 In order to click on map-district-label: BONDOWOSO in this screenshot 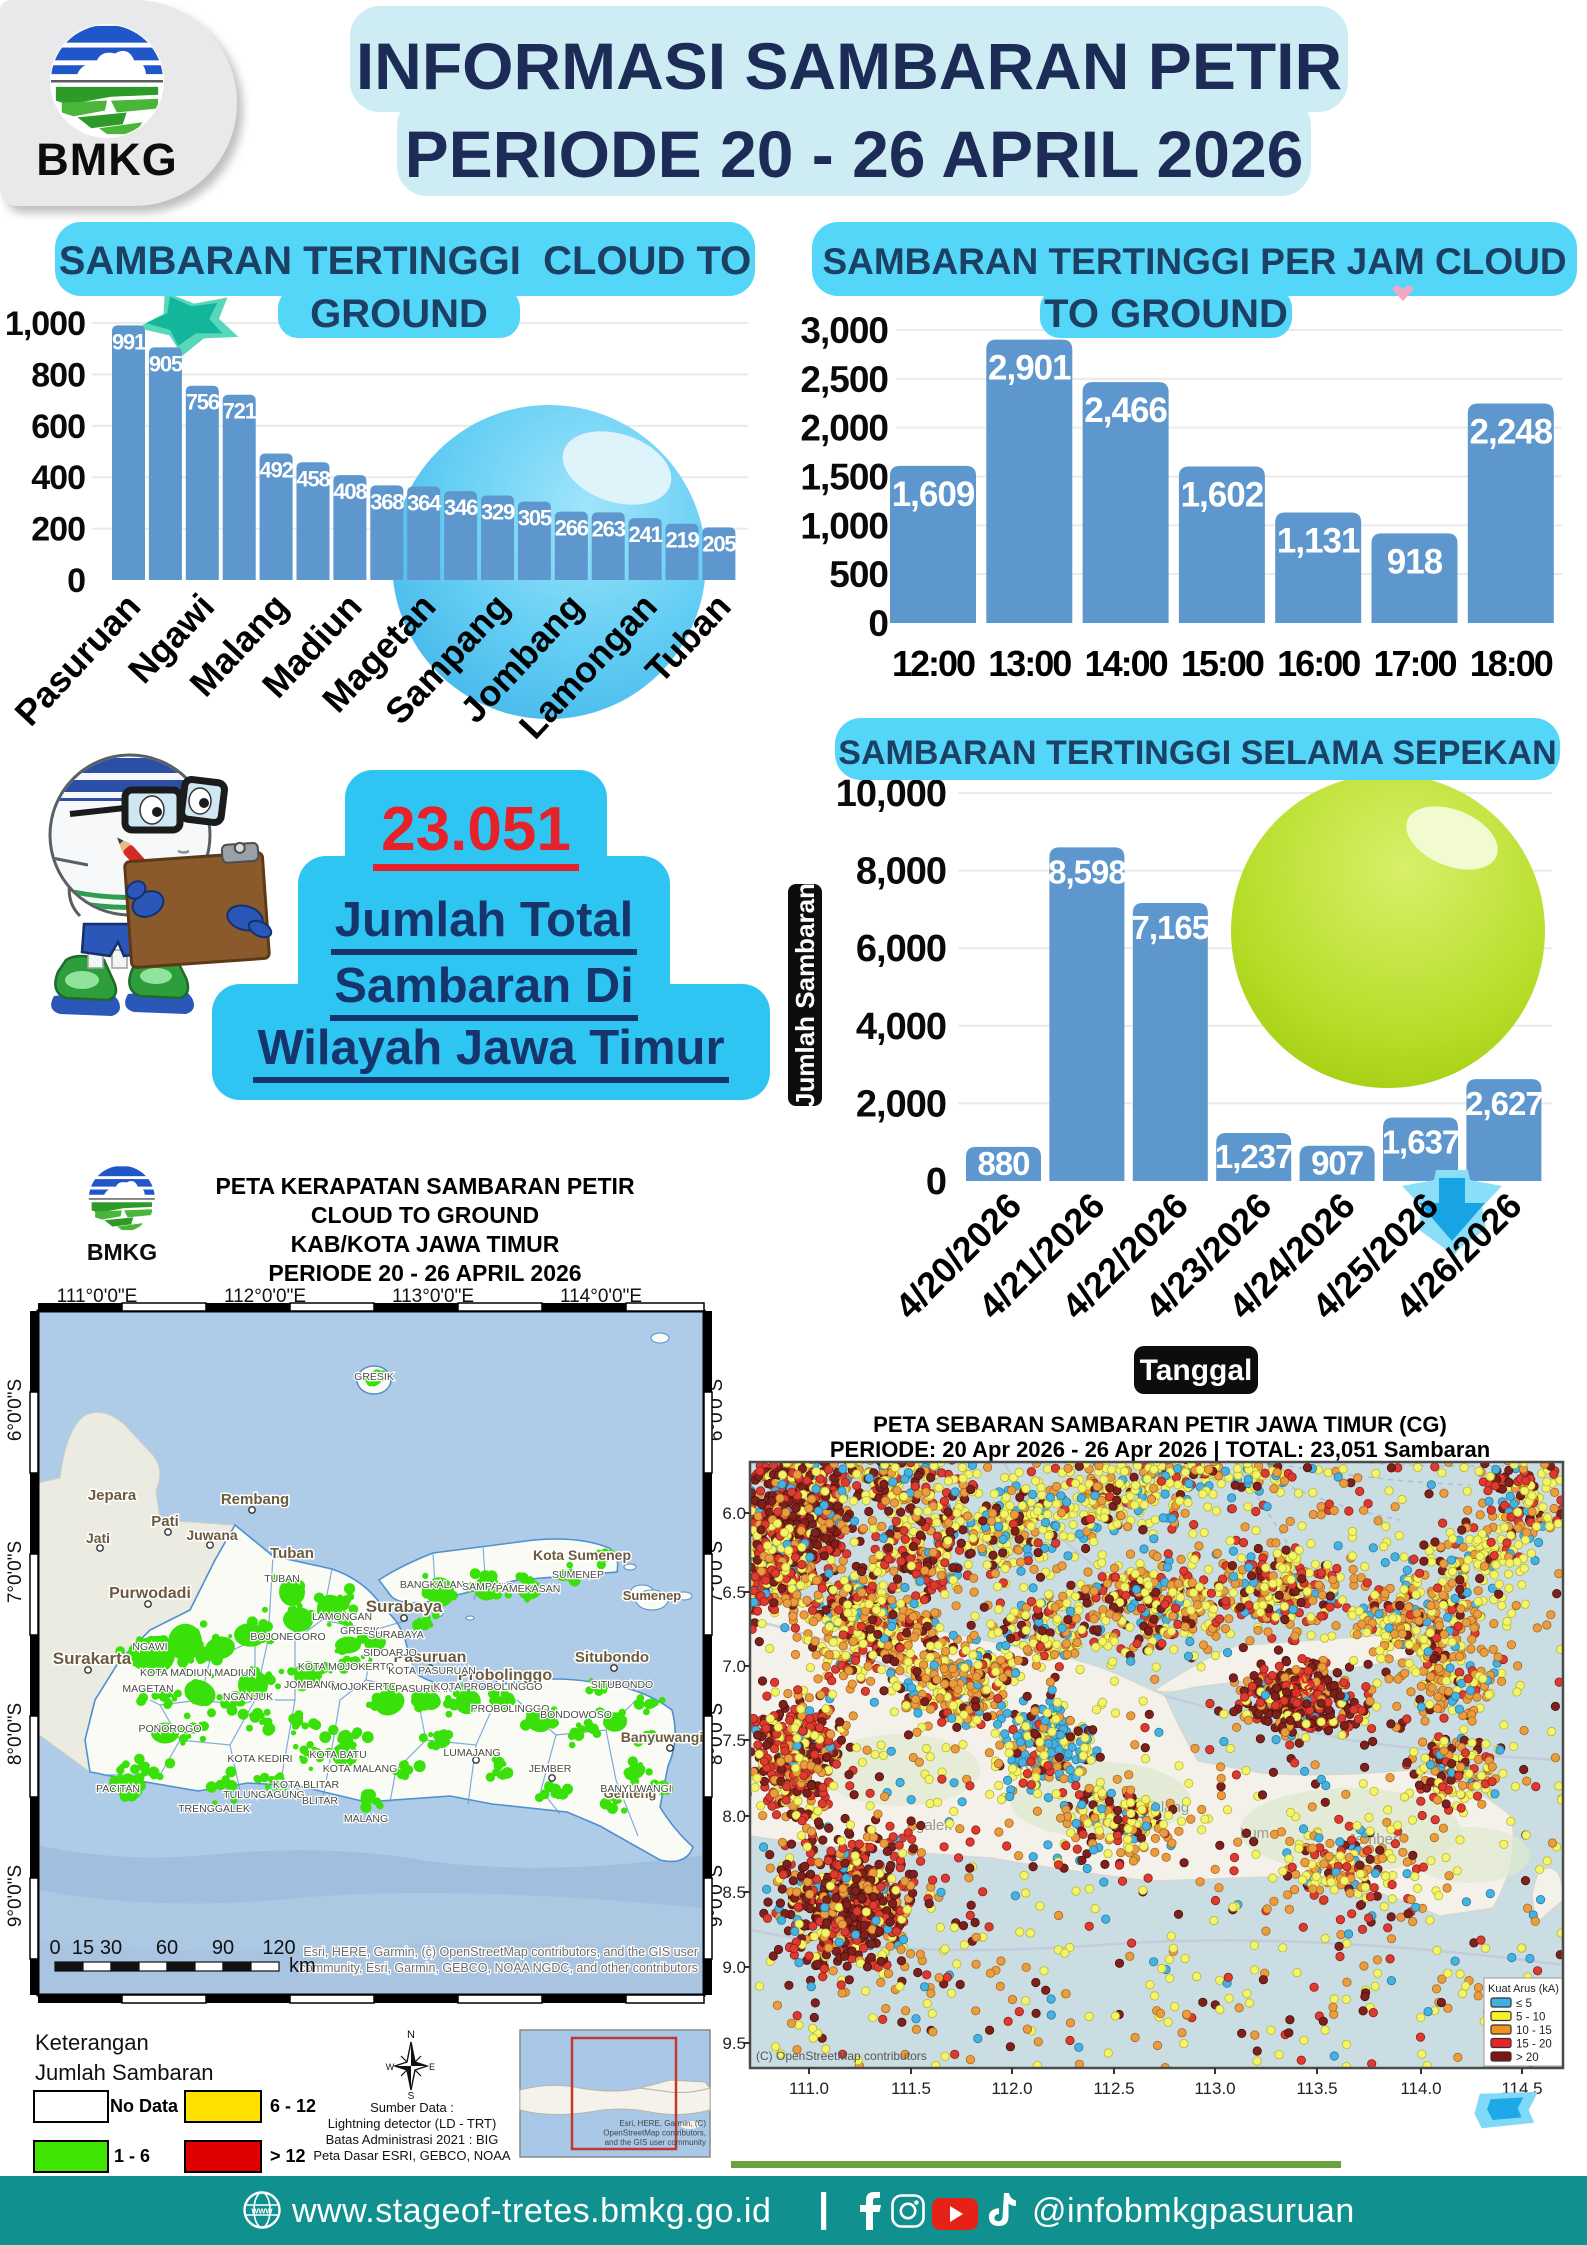, I will do `click(576, 1715)`.